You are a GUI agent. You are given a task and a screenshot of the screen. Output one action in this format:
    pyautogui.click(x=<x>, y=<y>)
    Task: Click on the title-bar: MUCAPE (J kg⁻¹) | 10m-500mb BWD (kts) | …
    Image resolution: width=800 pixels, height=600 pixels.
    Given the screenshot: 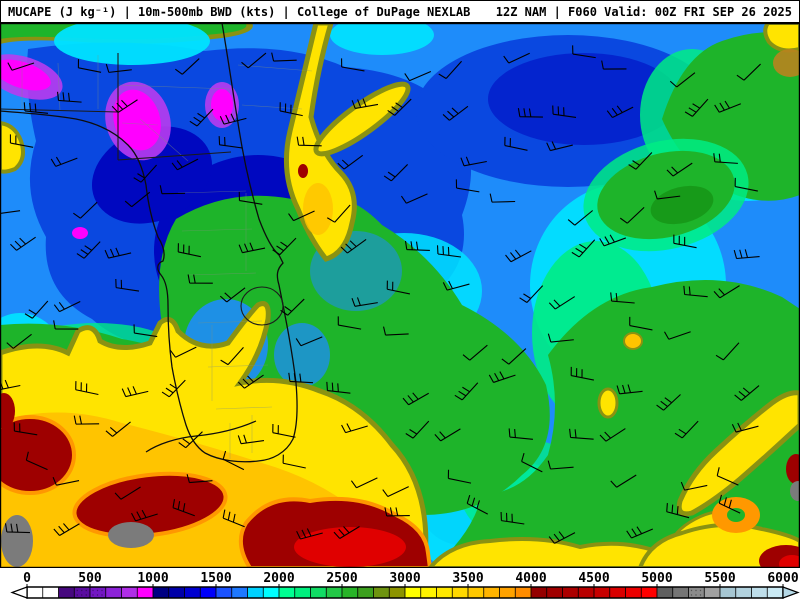 What is the action you would take?
    pyautogui.click(x=400, y=11)
    